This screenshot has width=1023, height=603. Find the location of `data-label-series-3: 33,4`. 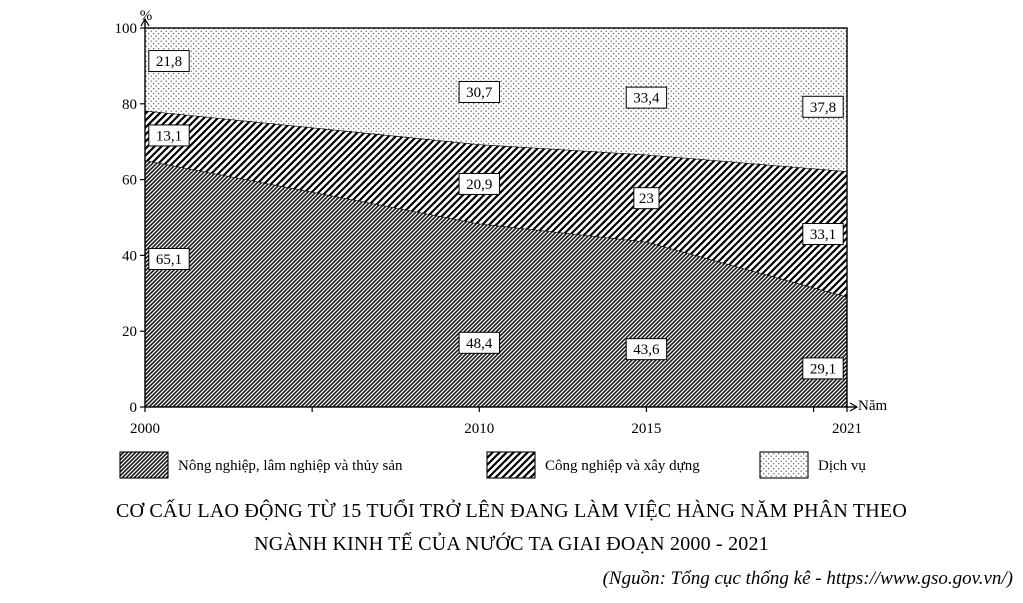

data-label-series-3: 33,4 is located at coordinates (646, 97).